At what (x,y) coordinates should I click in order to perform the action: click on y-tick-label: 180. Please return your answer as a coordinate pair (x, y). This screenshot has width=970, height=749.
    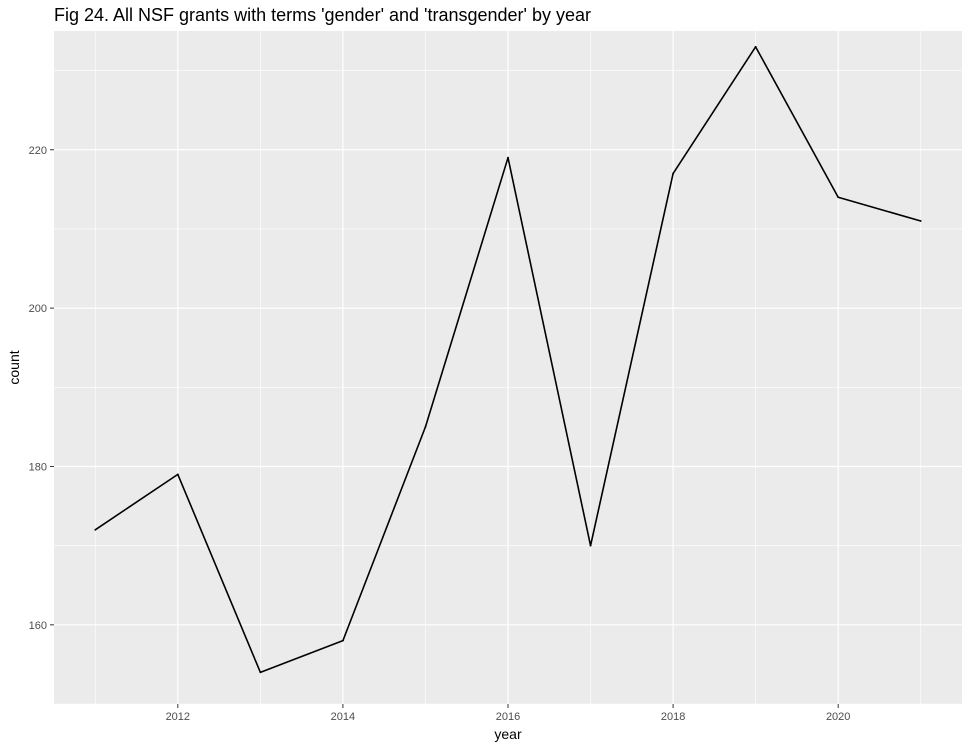
    Looking at the image, I should click on (38, 467).